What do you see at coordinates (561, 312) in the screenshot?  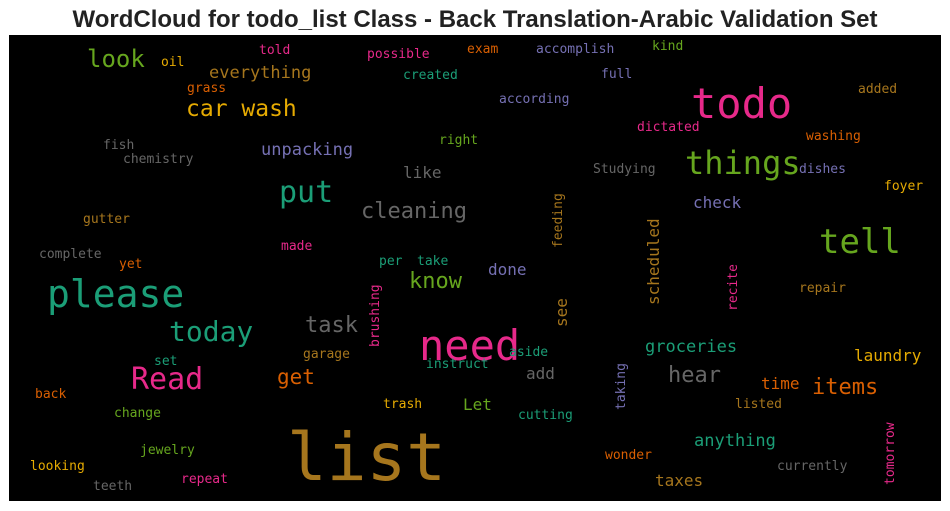 I see `wordcloud-word: see` at bounding box center [561, 312].